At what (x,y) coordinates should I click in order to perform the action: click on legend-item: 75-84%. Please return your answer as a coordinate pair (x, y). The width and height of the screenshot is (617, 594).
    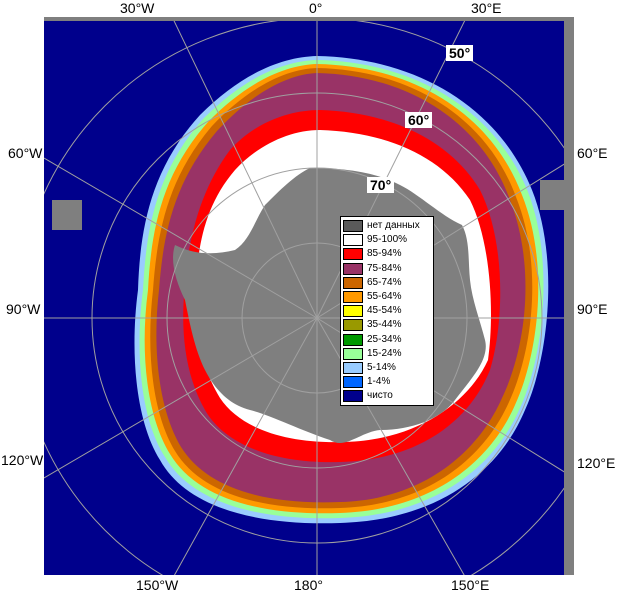
    Looking at the image, I should click on (387, 269).